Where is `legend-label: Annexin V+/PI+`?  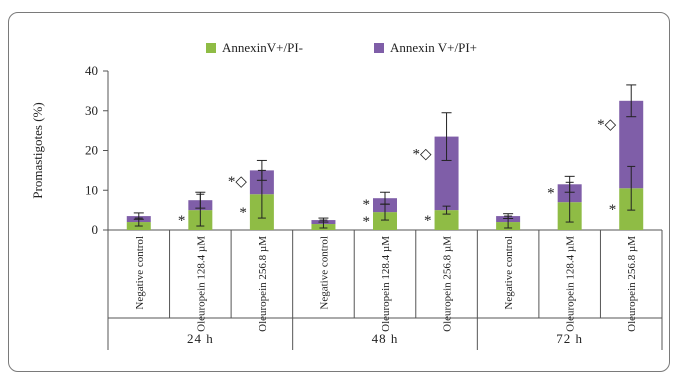
legend-label: Annexin V+/PI+ is located at coordinates (433, 47).